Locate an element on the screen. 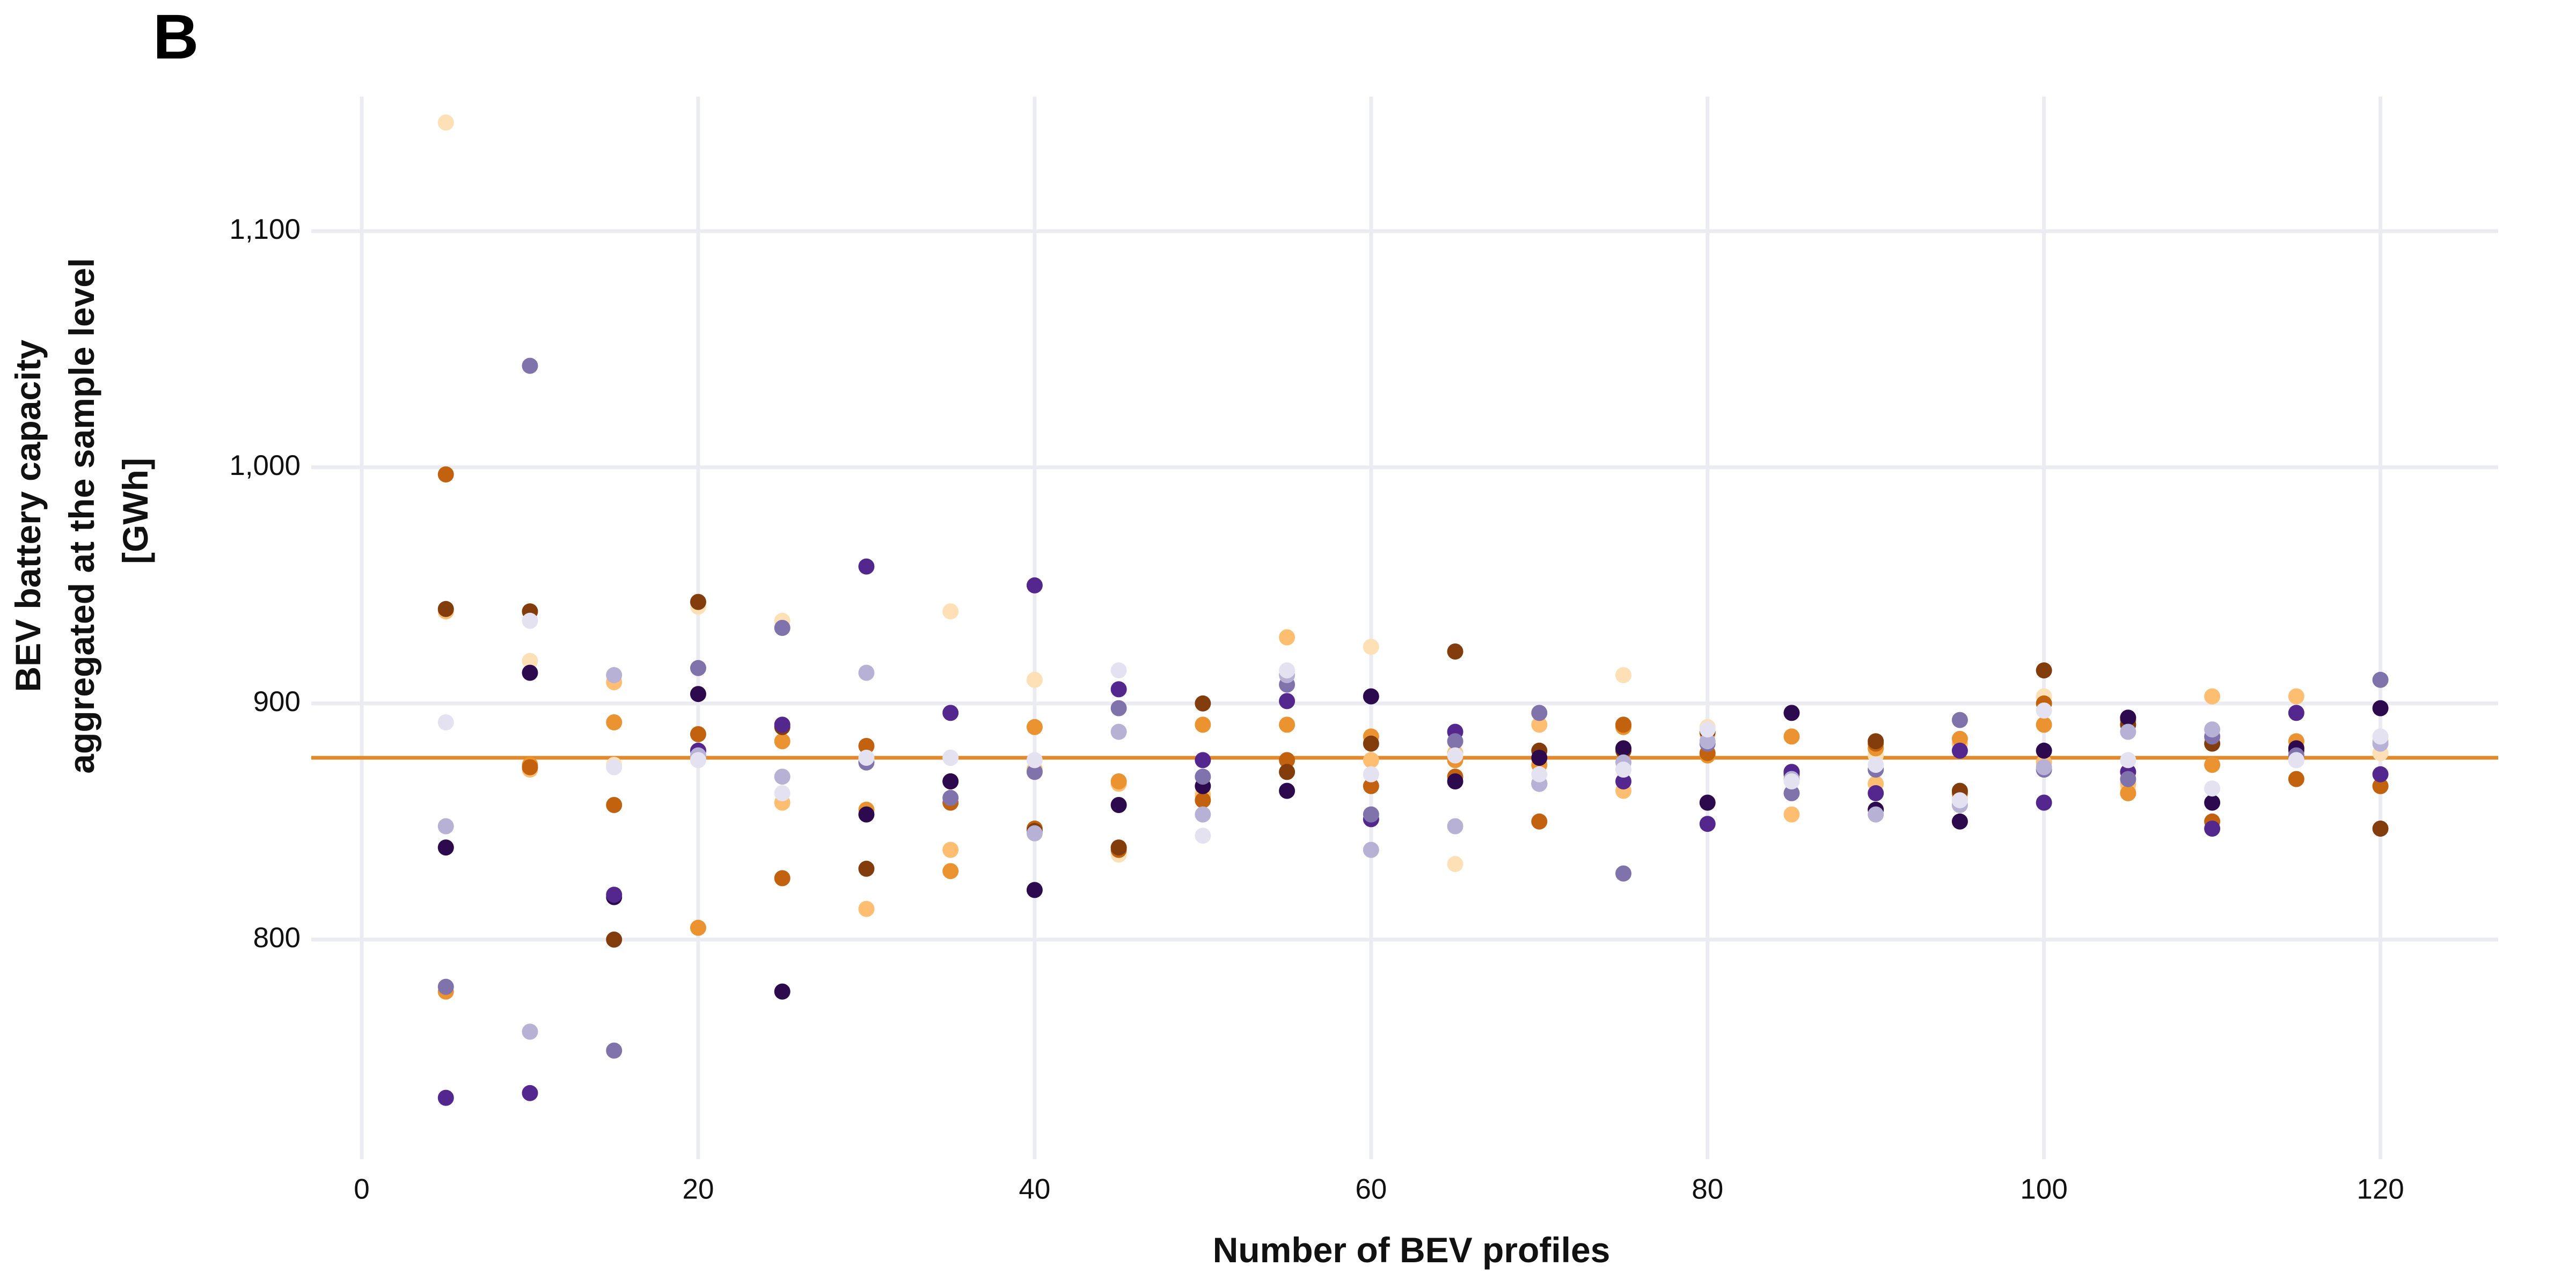  y-axis-title-line-1: BEV battery capacity is located at coordinates (28, 516).